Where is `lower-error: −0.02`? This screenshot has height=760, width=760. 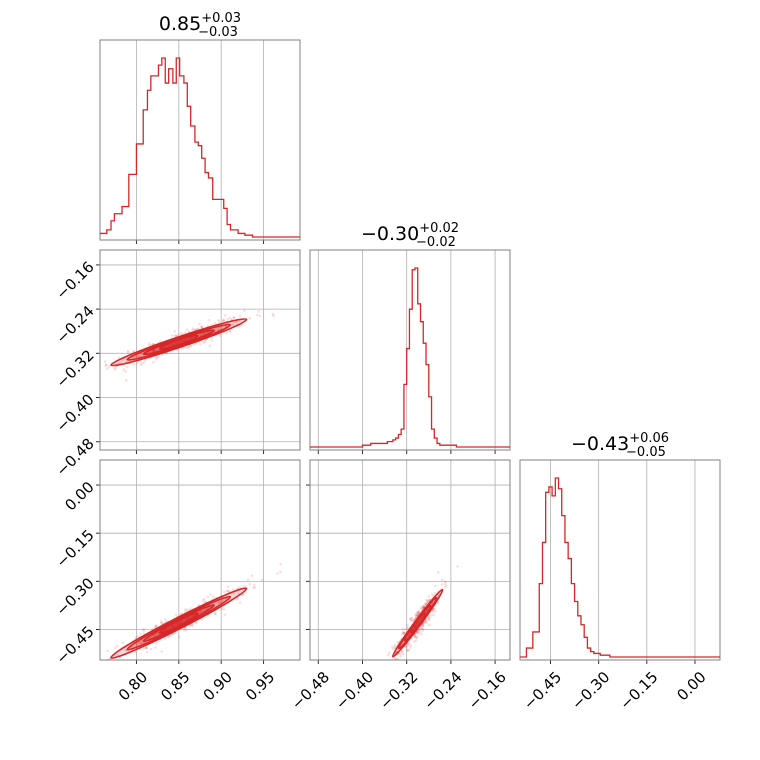
lower-error: −0.02 is located at coordinates (436, 242).